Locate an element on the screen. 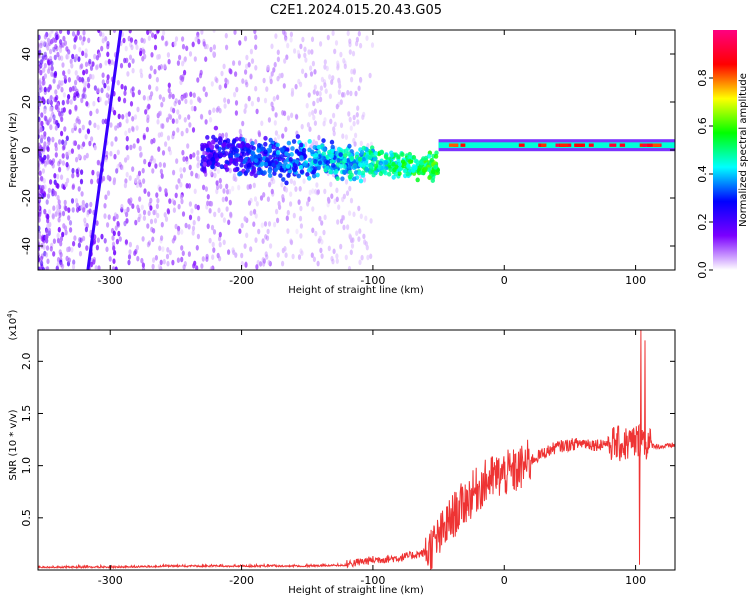 This screenshot has height=600, width=750. tonal-hotspot is located at coordinates (613, 145).